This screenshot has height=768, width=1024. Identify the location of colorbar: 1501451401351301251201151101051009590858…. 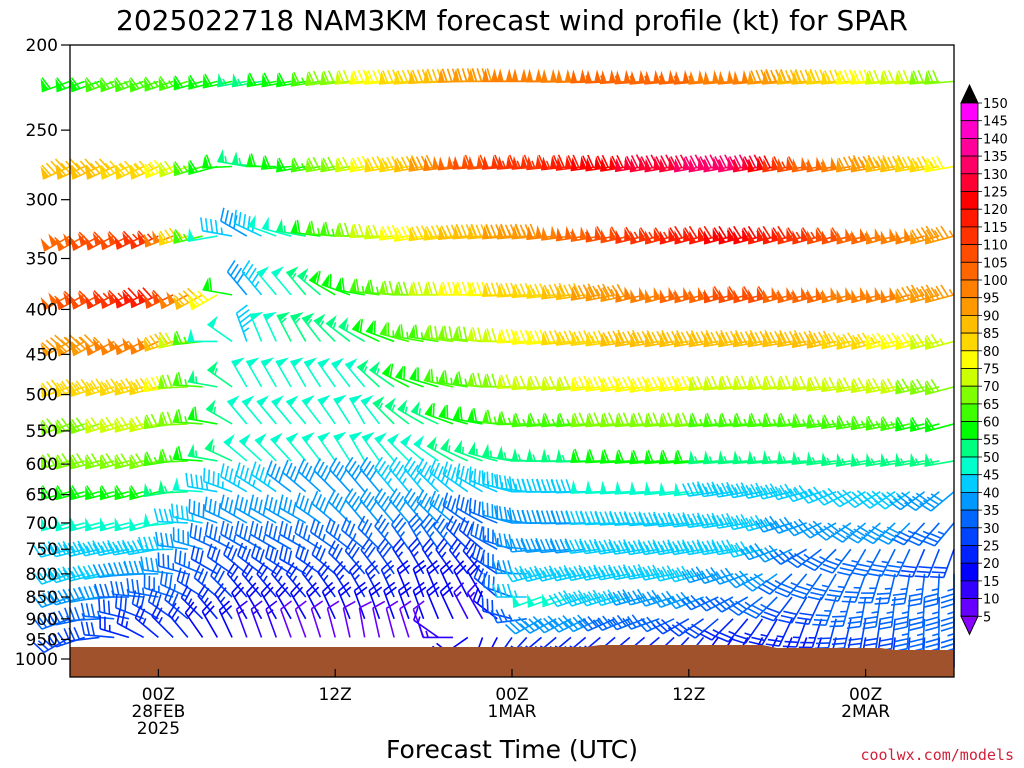
(984, 359).